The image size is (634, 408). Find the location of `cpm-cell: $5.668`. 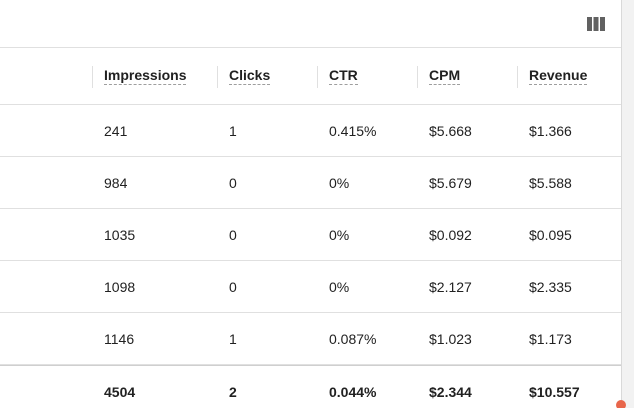

cpm-cell: $5.668 is located at coordinates (450, 130).